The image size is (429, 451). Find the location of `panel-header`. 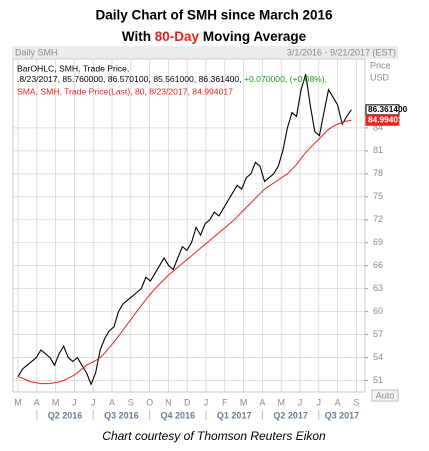

panel-header is located at coordinates (205, 52).